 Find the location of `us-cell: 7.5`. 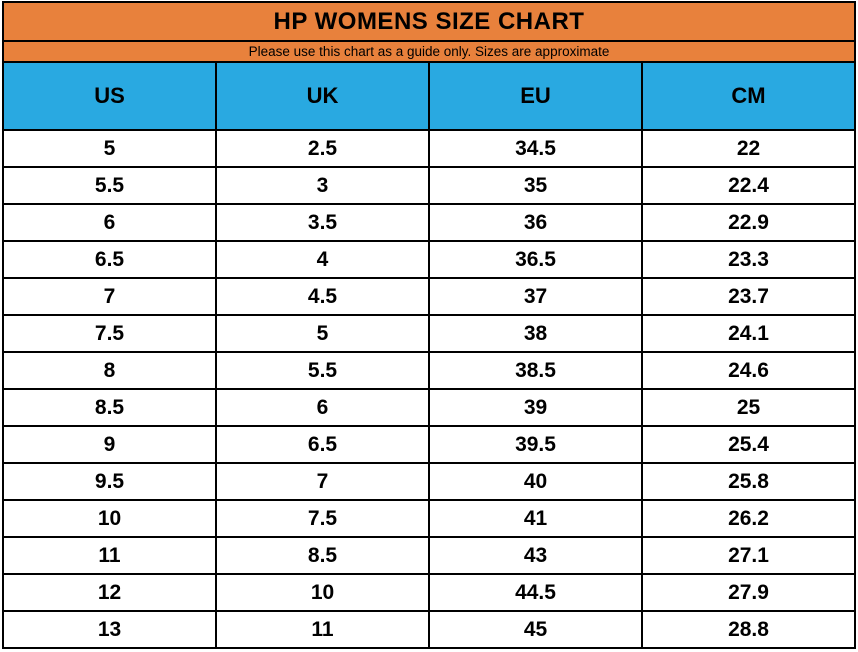

us-cell: 7.5 is located at coordinates (109, 333).